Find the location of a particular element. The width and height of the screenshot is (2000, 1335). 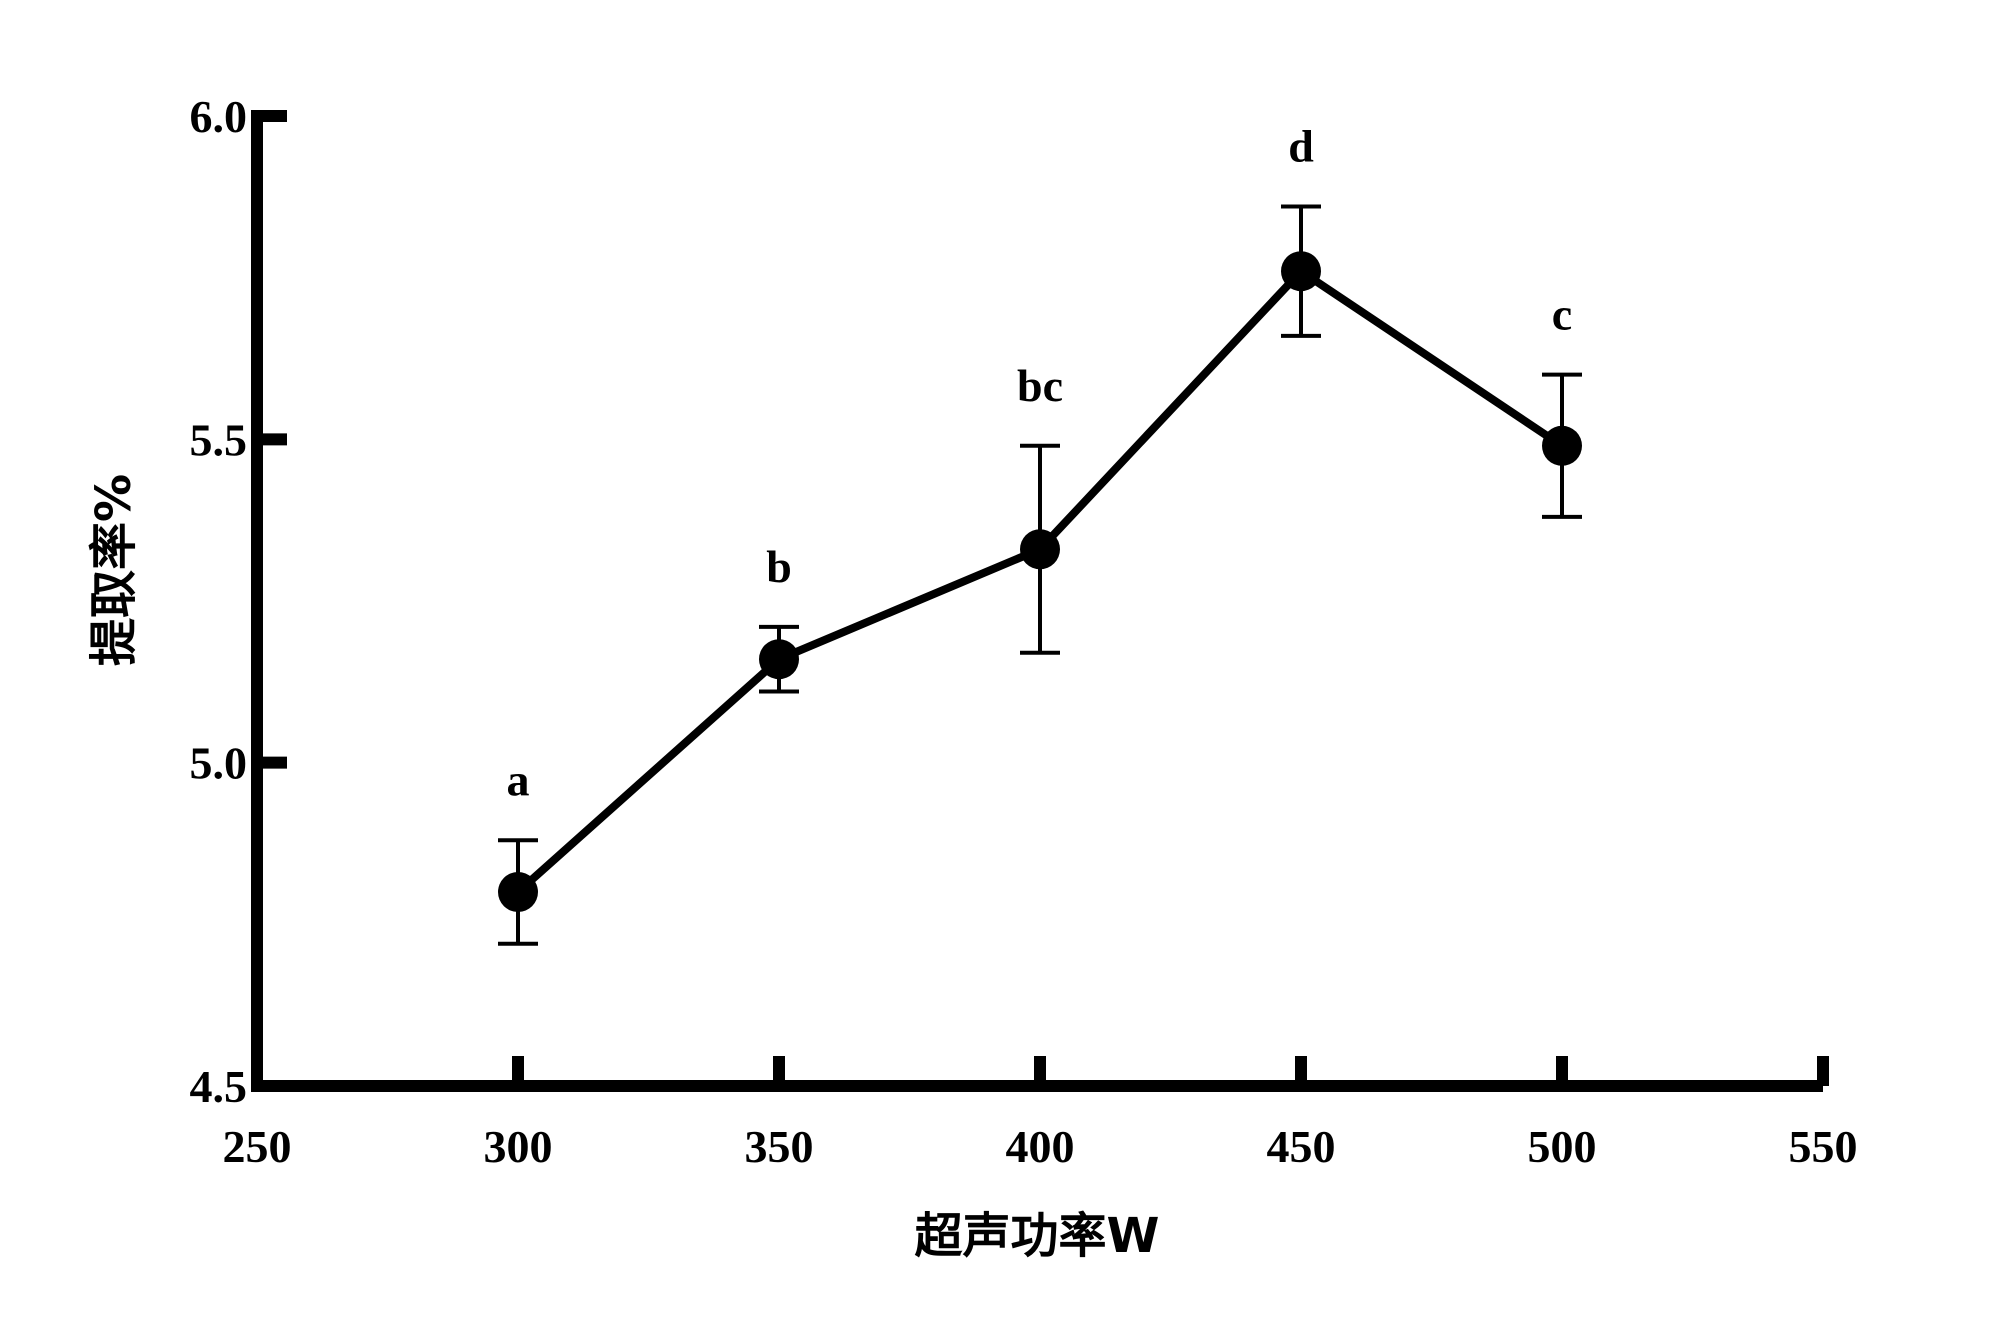

x-axis-ticks: 250 300 350 400 450 500 550 is located at coordinates (1040, 1114).